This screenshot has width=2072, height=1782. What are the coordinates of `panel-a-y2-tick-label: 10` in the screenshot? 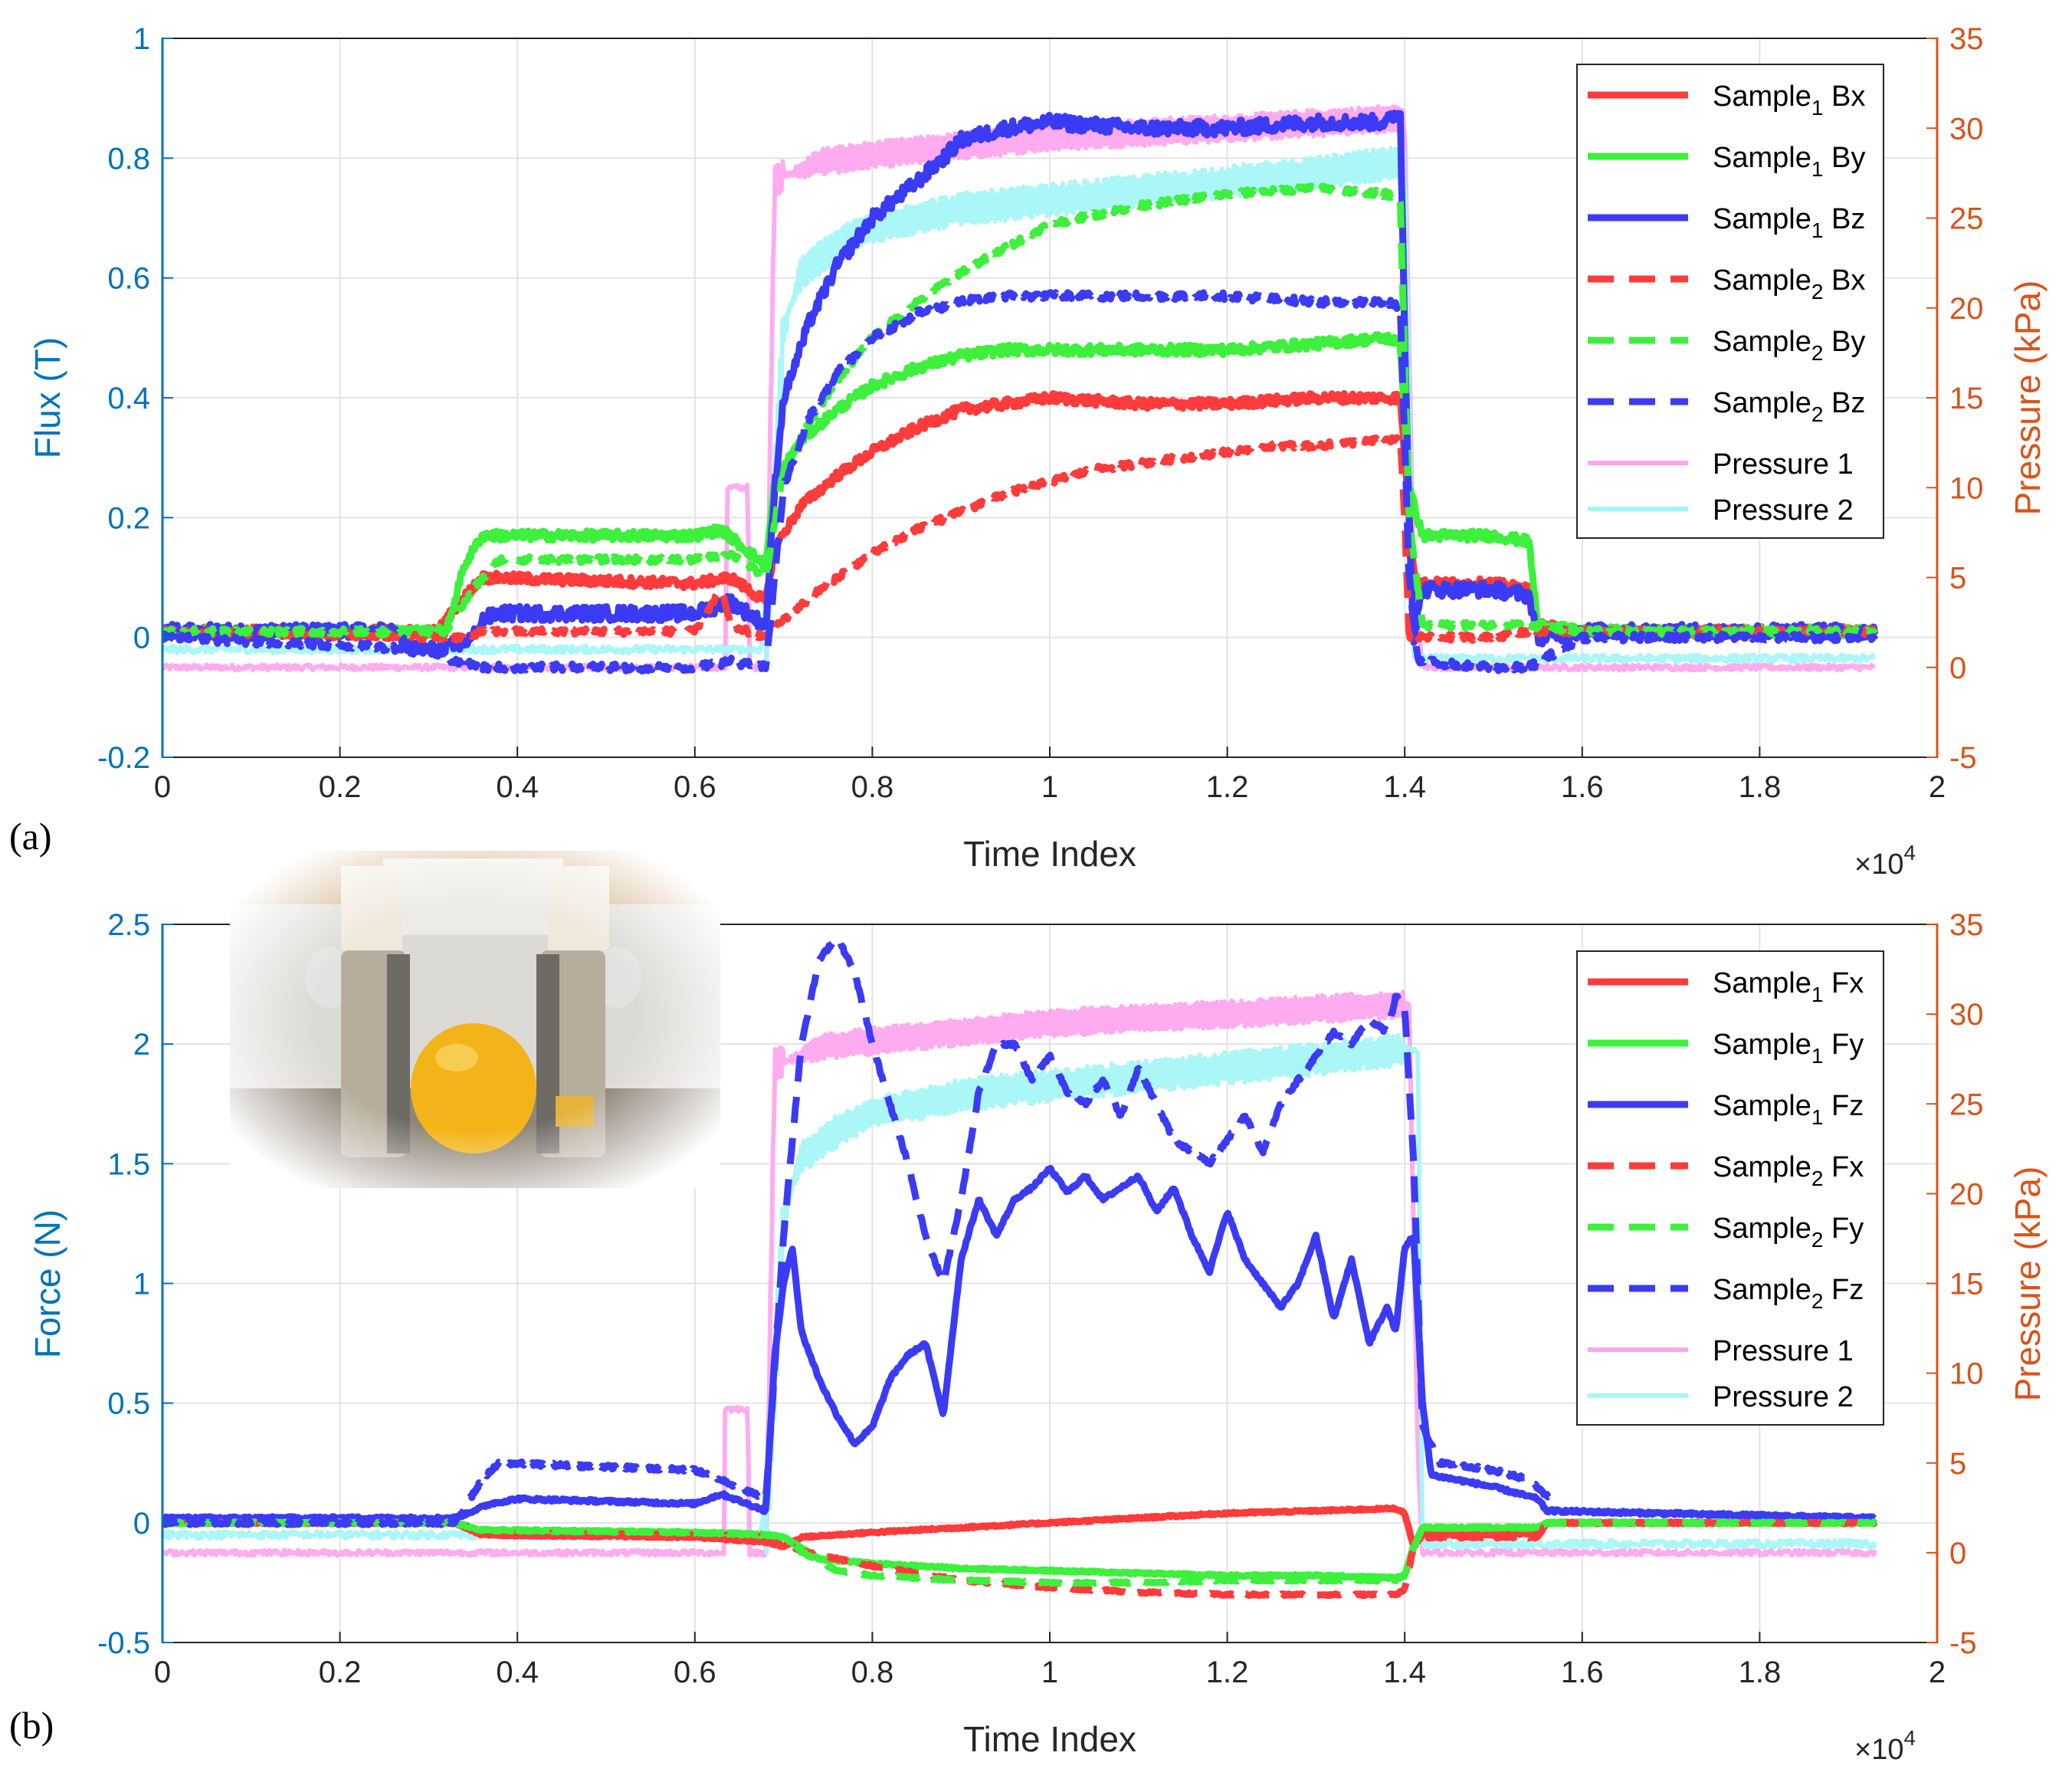 It's located at (1966, 488).